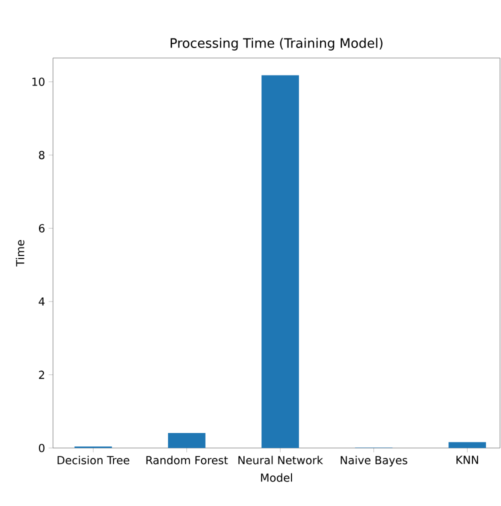 The width and height of the screenshot is (501, 506). What do you see at coordinates (281, 460) in the screenshot?
I see `x-tick-label: Neural Network` at bounding box center [281, 460].